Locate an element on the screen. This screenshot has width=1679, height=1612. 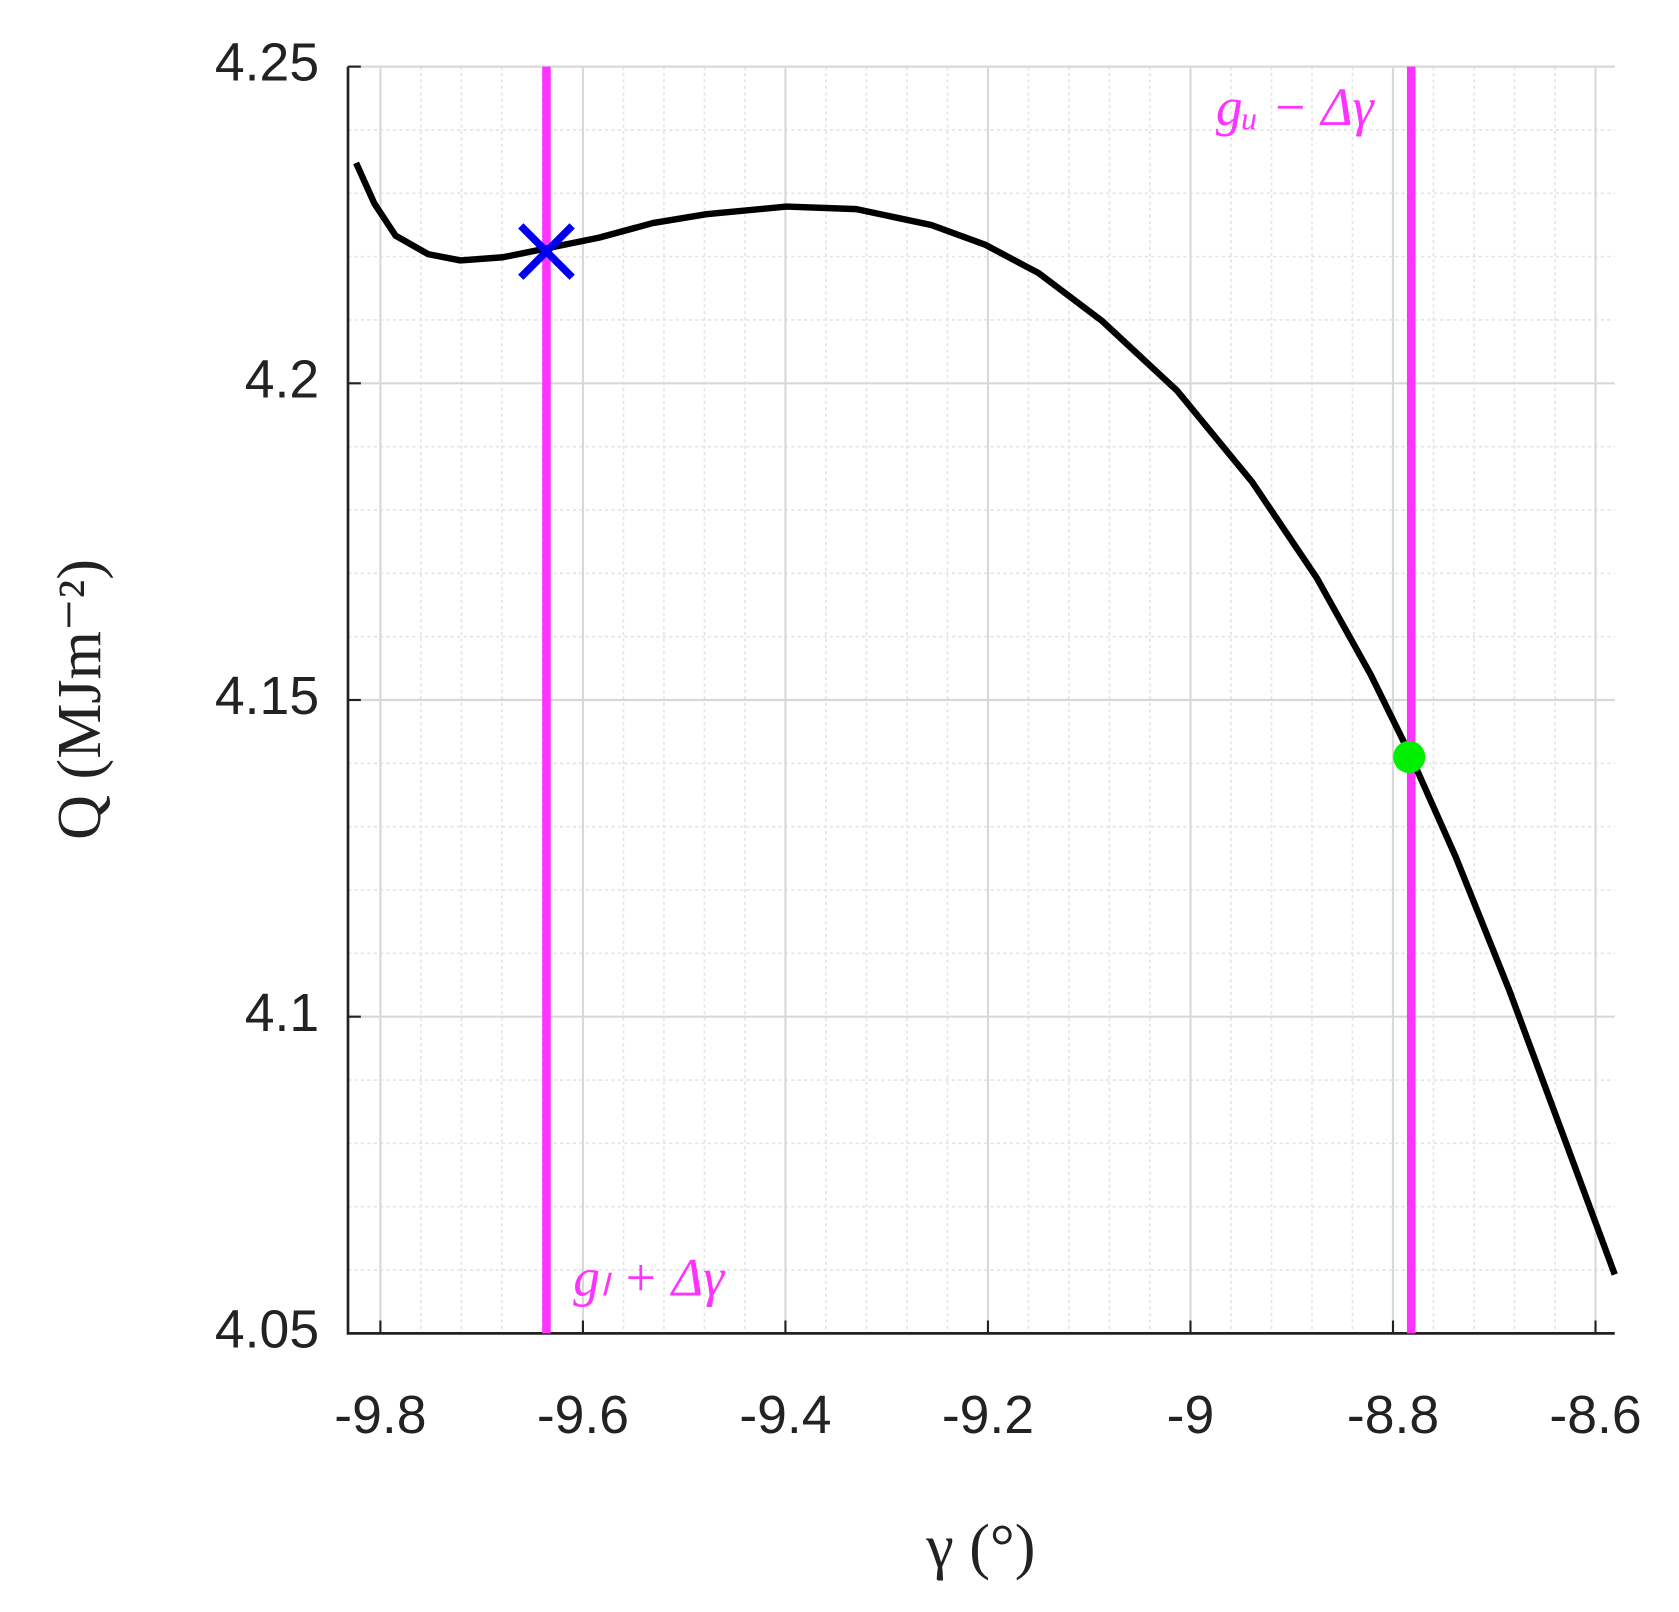
y-axis-label: Q (MJm⁻²) is located at coordinates (80, 699).